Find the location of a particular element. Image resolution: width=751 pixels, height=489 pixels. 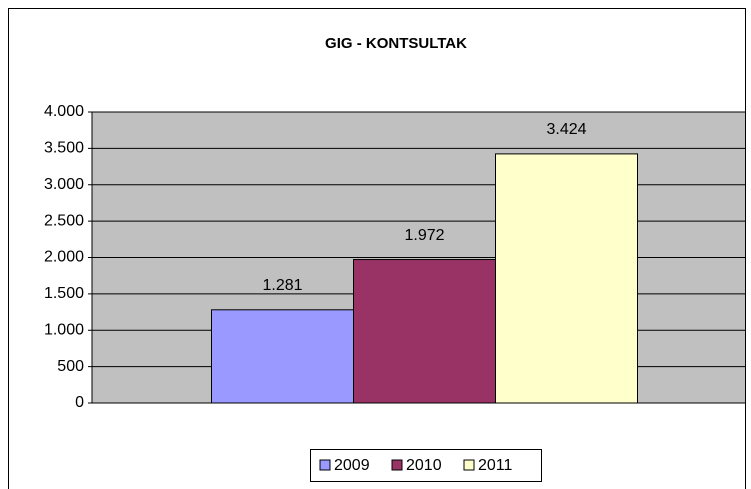

y-tick-label: 0 is located at coordinates (79, 402).